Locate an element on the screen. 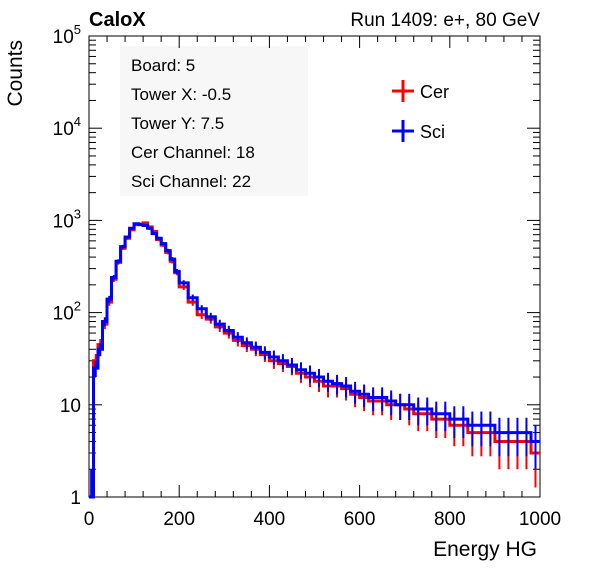  info-sci-channel: Sci Channel: 22 is located at coordinates (191, 181).